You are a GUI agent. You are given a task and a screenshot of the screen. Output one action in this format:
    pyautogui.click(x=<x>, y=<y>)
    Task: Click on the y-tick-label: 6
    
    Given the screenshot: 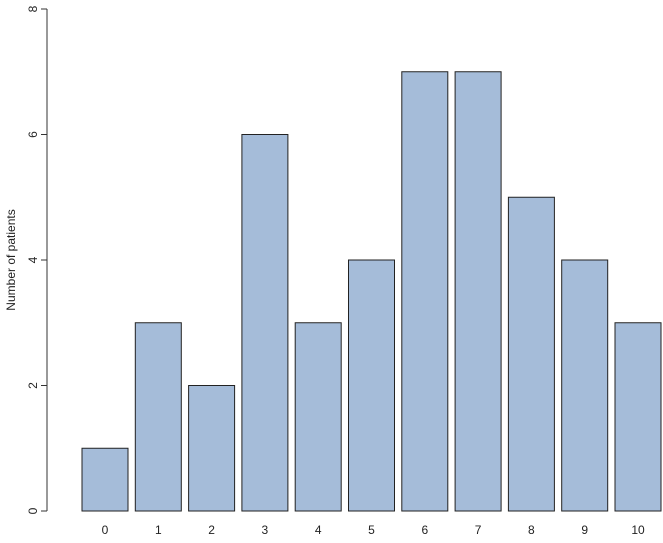 What is the action you would take?
    pyautogui.click(x=33, y=134)
    